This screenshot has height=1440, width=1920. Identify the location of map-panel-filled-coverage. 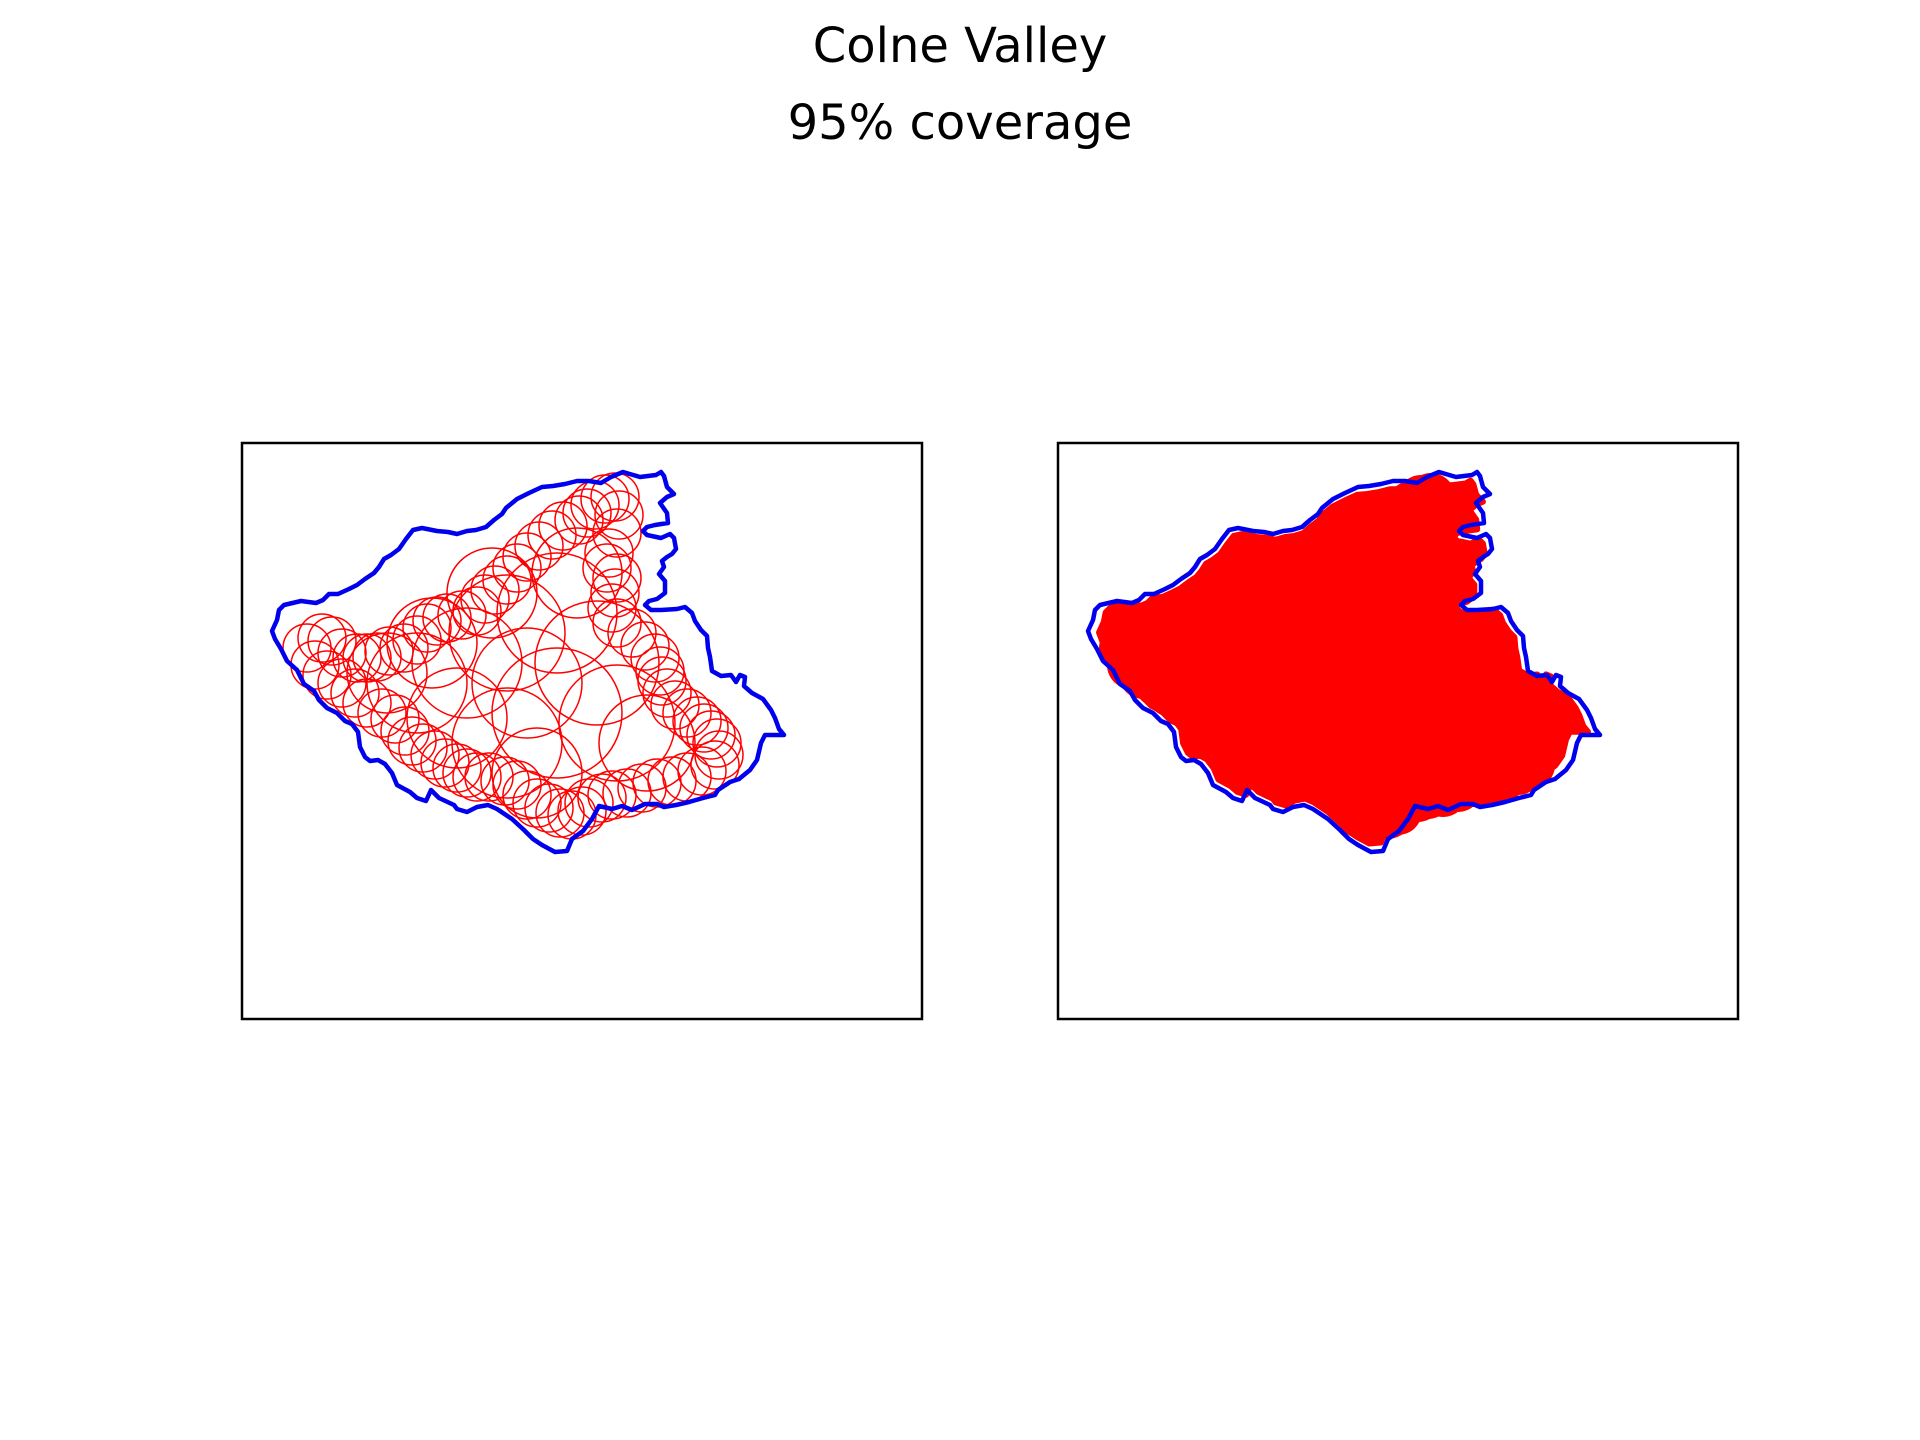
(1398, 731).